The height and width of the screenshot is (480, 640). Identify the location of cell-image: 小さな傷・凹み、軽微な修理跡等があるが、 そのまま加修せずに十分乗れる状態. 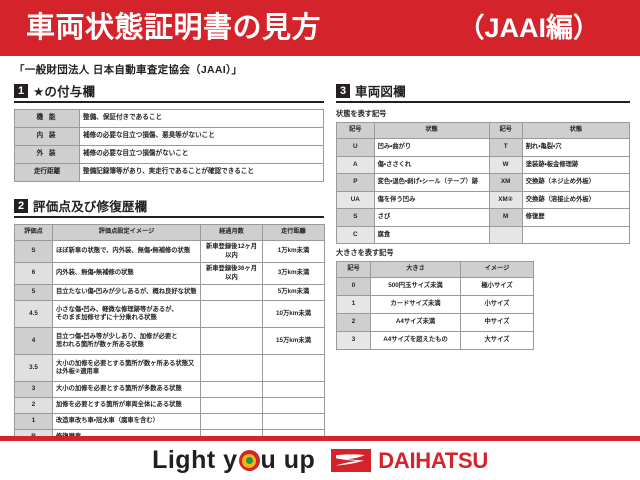
(126, 314).